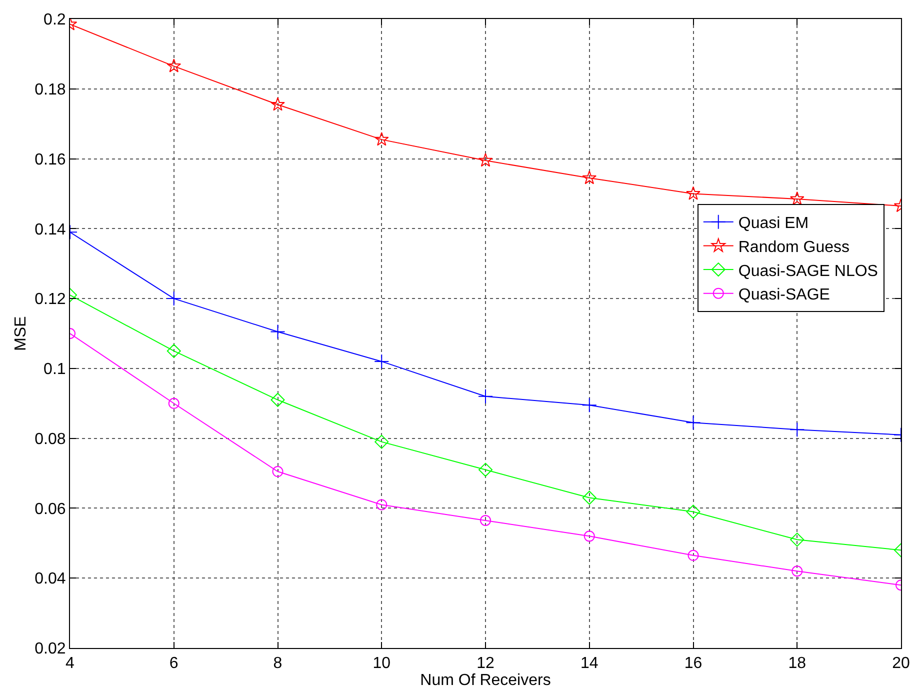  I want to click on x-tick-label: 14, so click(589, 663).